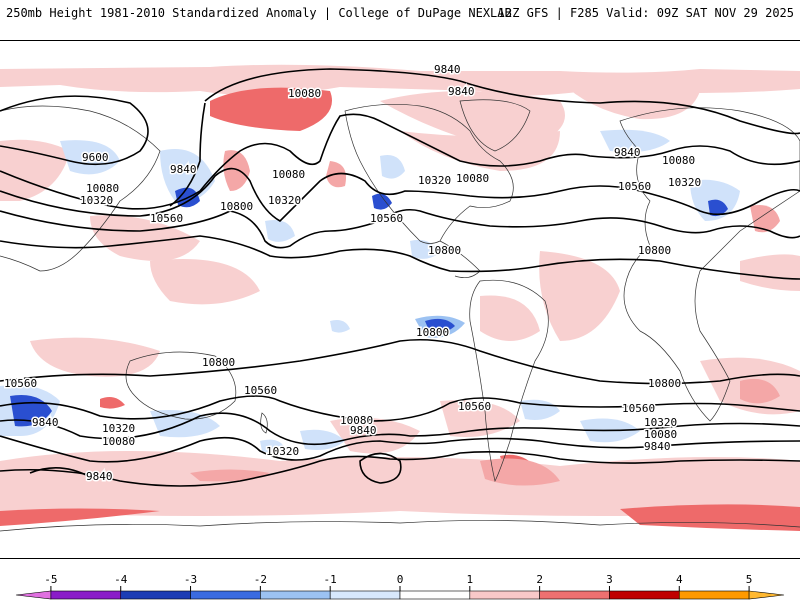 The image size is (800, 600). I want to click on colorbar-tick-label: 2, so click(539, 579).